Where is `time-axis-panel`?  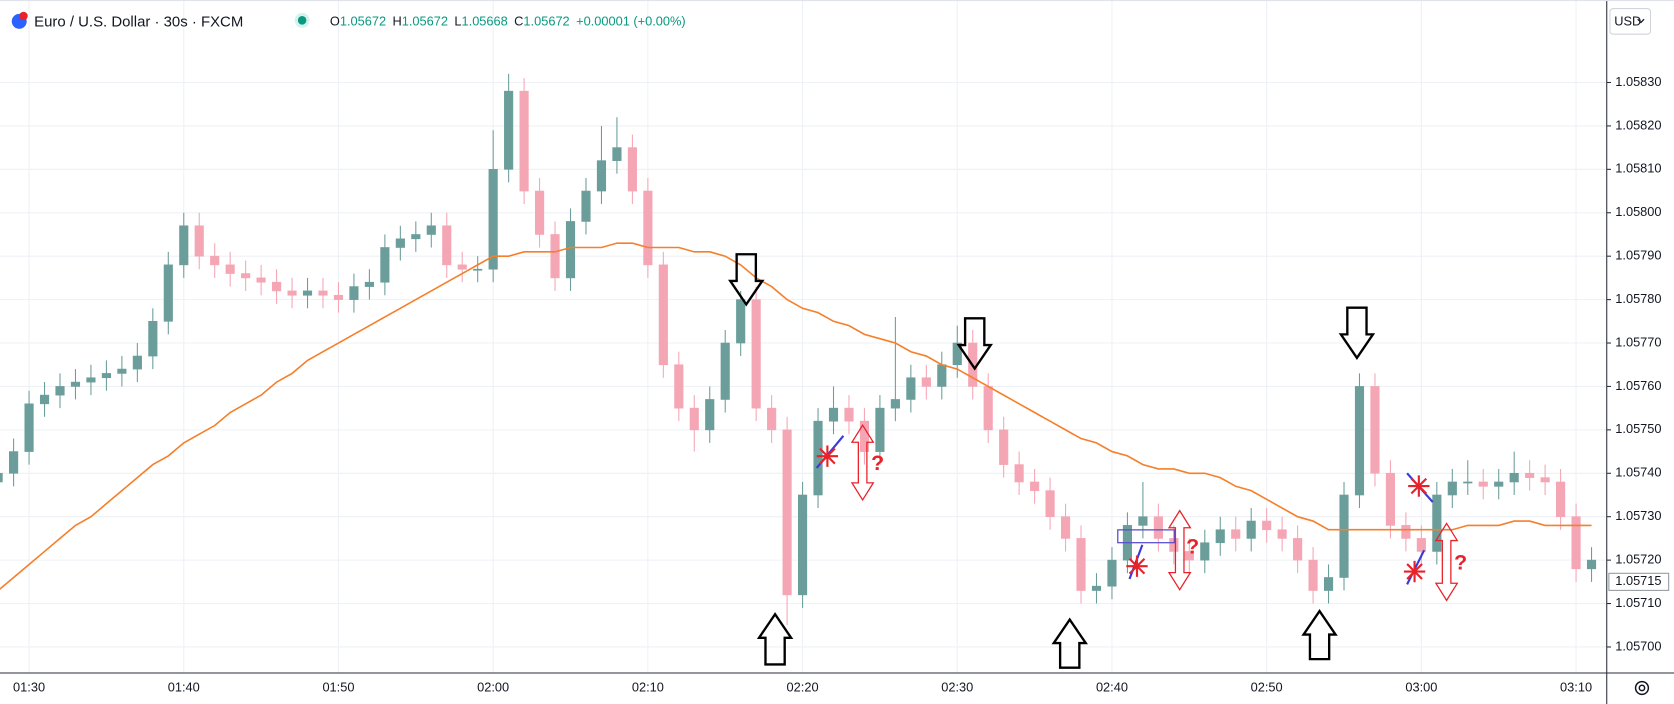
time-axis-panel is located at coordinates (803, 688).